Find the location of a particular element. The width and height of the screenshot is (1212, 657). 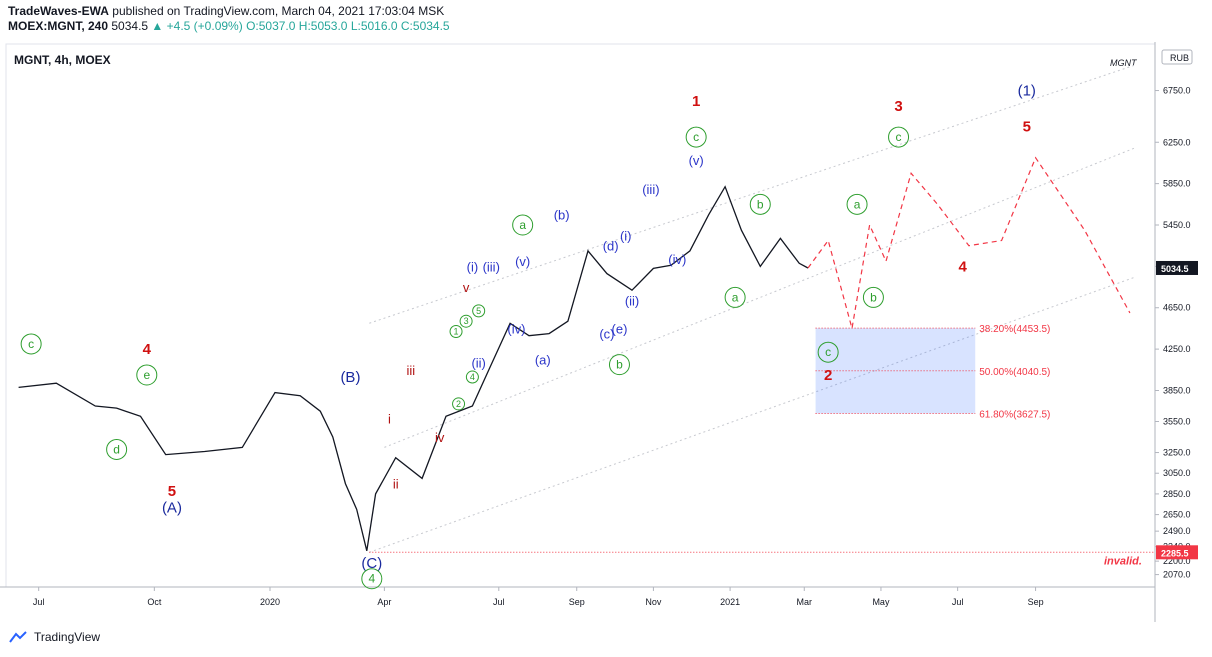

x-tick-label: Apr is located at coordinates (384, 602).